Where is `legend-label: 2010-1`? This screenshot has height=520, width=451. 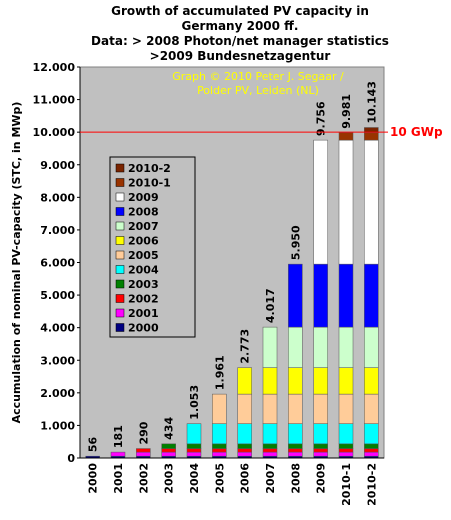 legend-label: 2010-1 is located at coordinates (149, 183).